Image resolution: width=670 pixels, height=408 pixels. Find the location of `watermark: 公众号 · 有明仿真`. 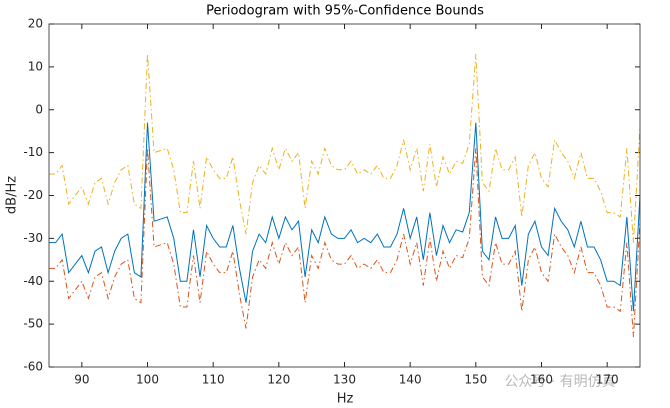

watermark: 公众号 · 有明仿真 is located at coordinates (559, 382).